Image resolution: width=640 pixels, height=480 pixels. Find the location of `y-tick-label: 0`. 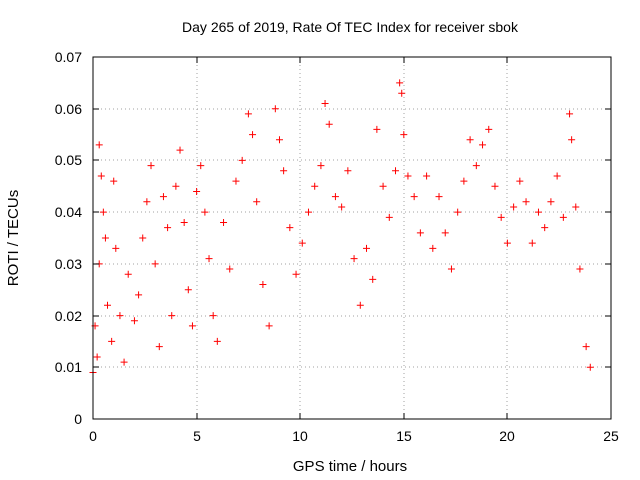

y-tick-label: 0 is located at coordinates (78, 419).